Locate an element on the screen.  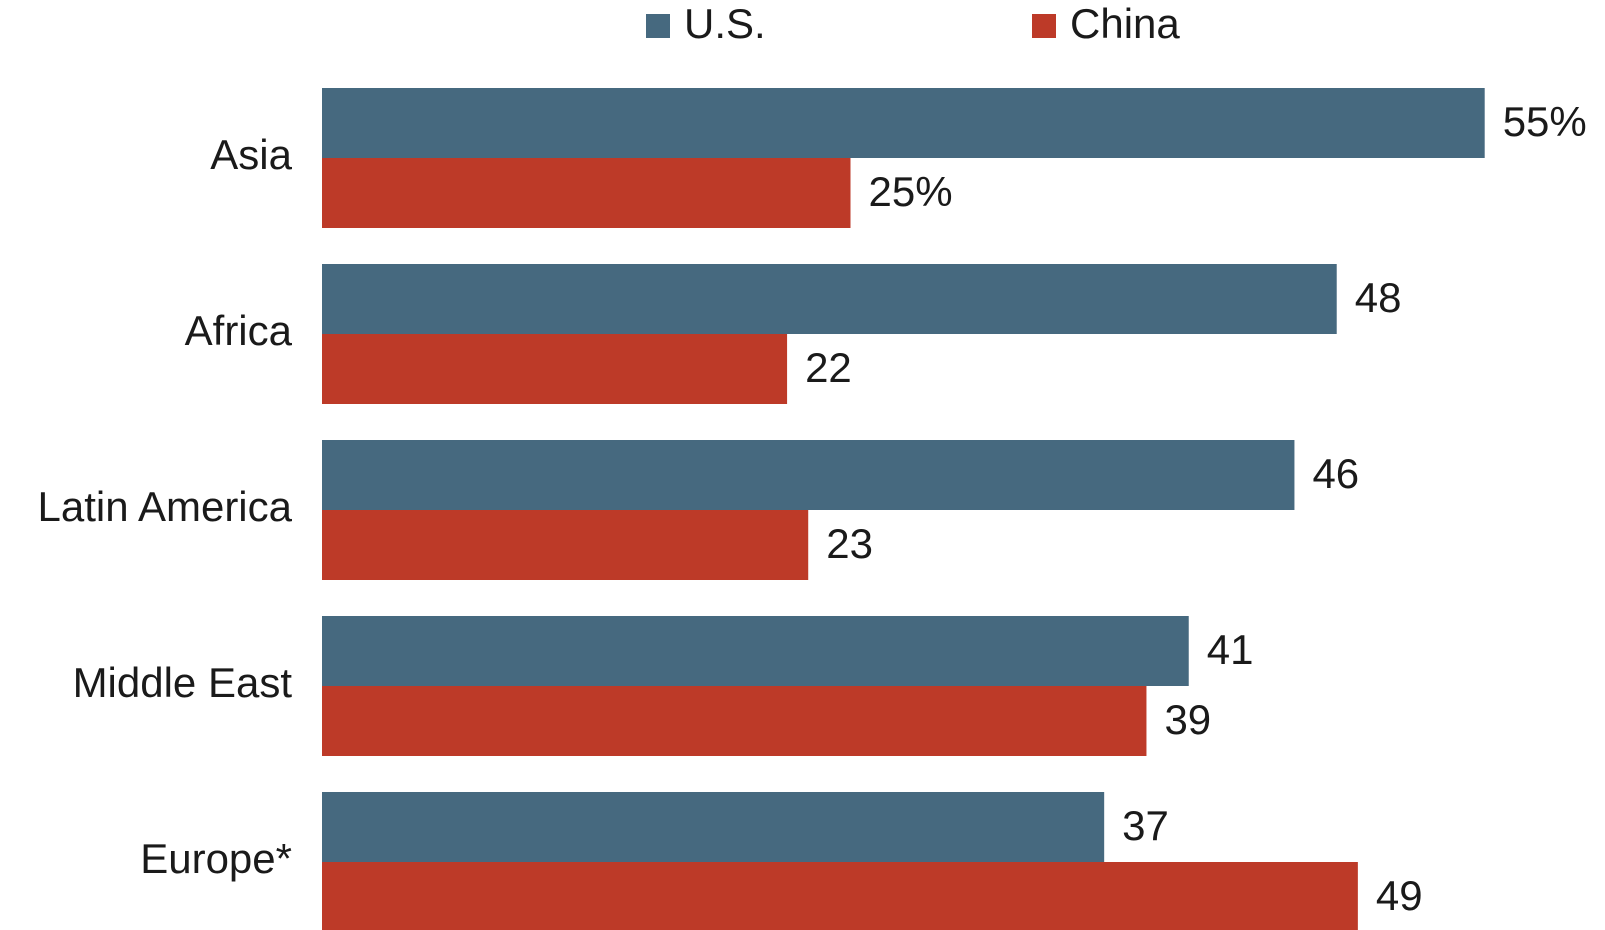
legend-label-0: U.S. is located at coordinates (725, 23).